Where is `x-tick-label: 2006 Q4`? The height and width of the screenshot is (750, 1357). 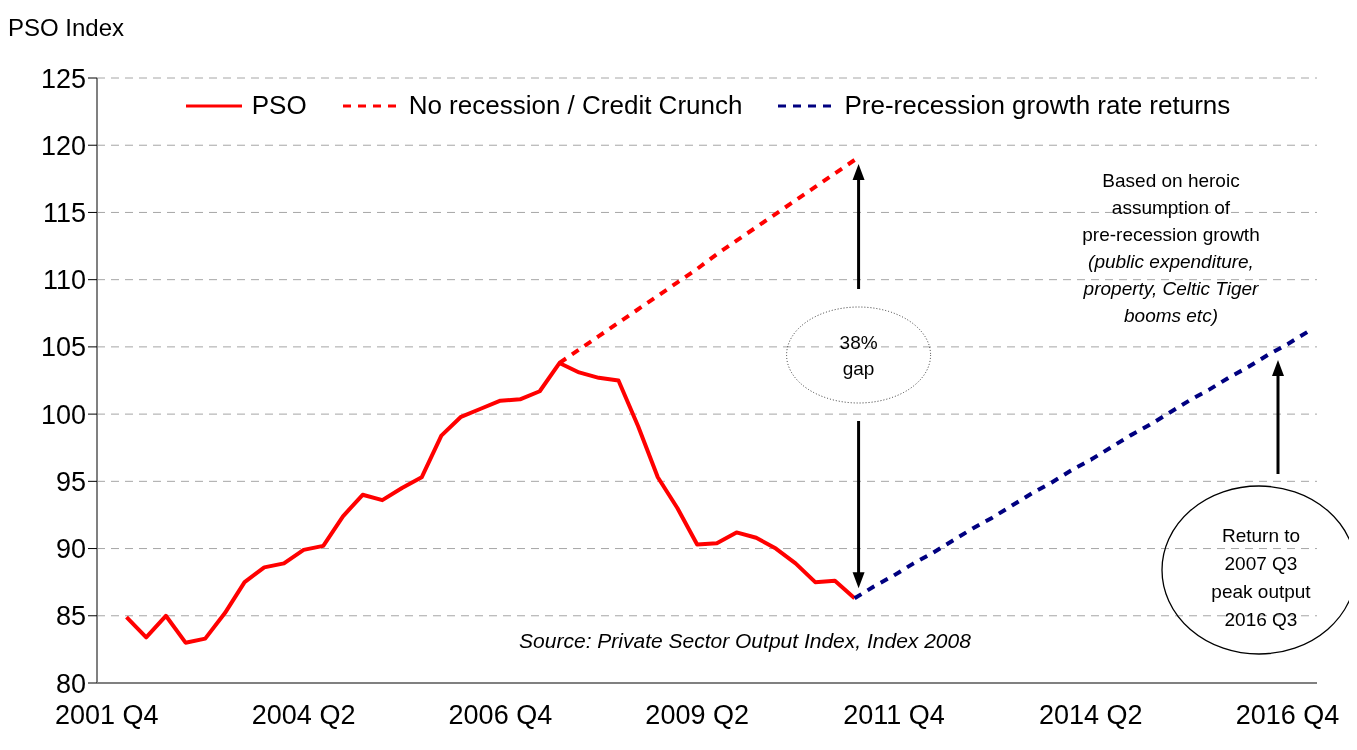
x-tick-label: 2006 Q4 is located at coordinates (500, 715).